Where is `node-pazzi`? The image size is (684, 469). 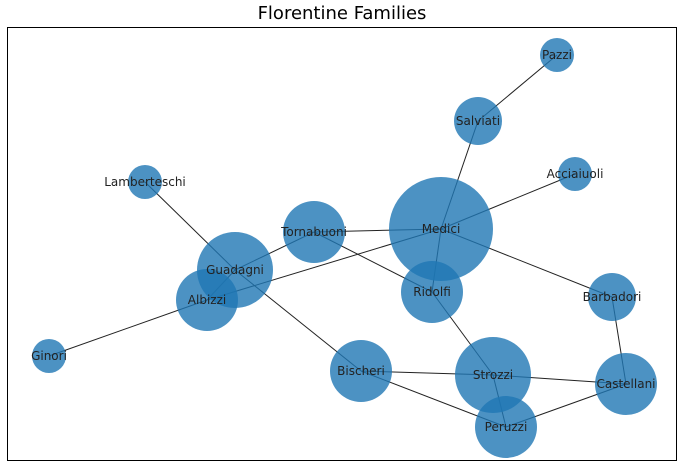
node-pazzi is located at coordinates (557, 55).